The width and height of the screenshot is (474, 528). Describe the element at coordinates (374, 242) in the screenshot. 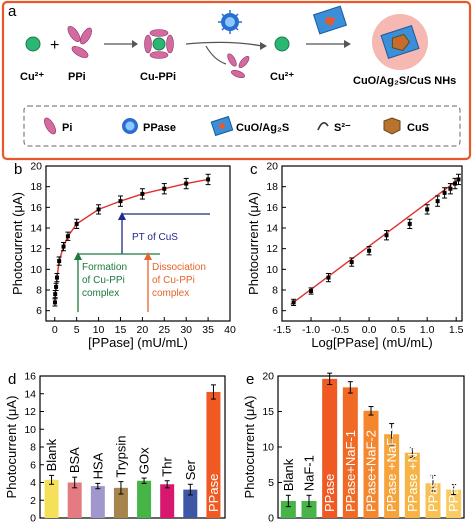

I see `fit-line` at that location.